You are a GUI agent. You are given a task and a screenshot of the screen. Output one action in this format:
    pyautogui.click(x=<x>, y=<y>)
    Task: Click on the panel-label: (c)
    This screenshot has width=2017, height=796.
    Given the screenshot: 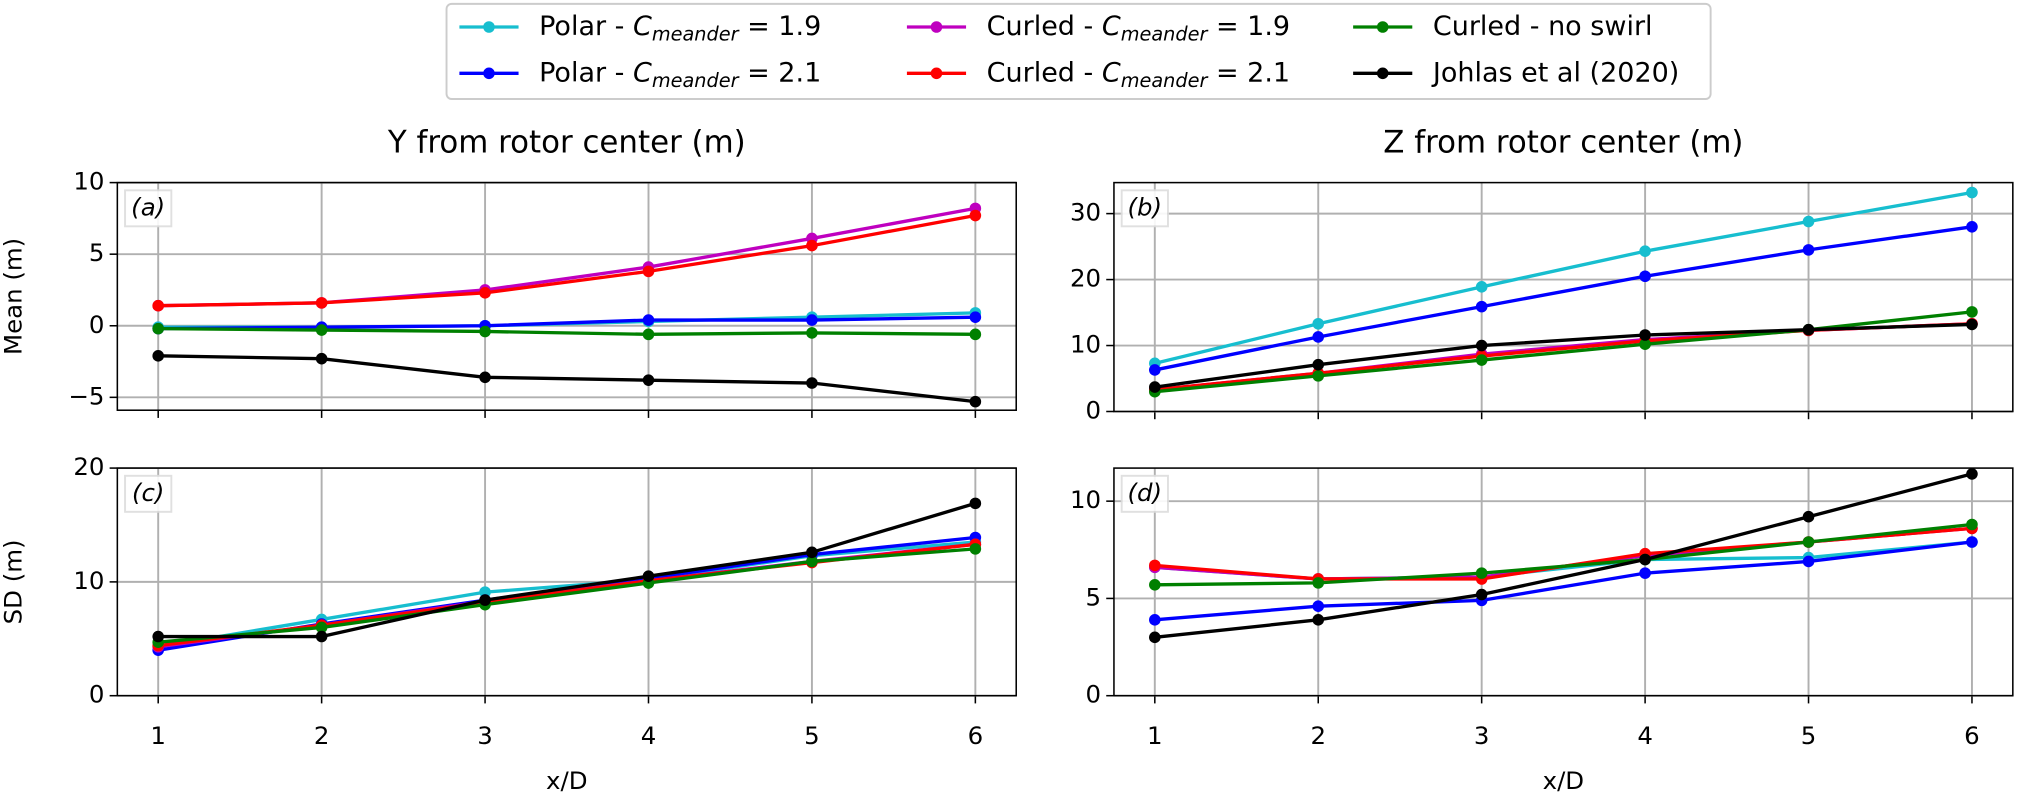 What is the action you would take?
    pyautogui.click(x=148, y=492)
    